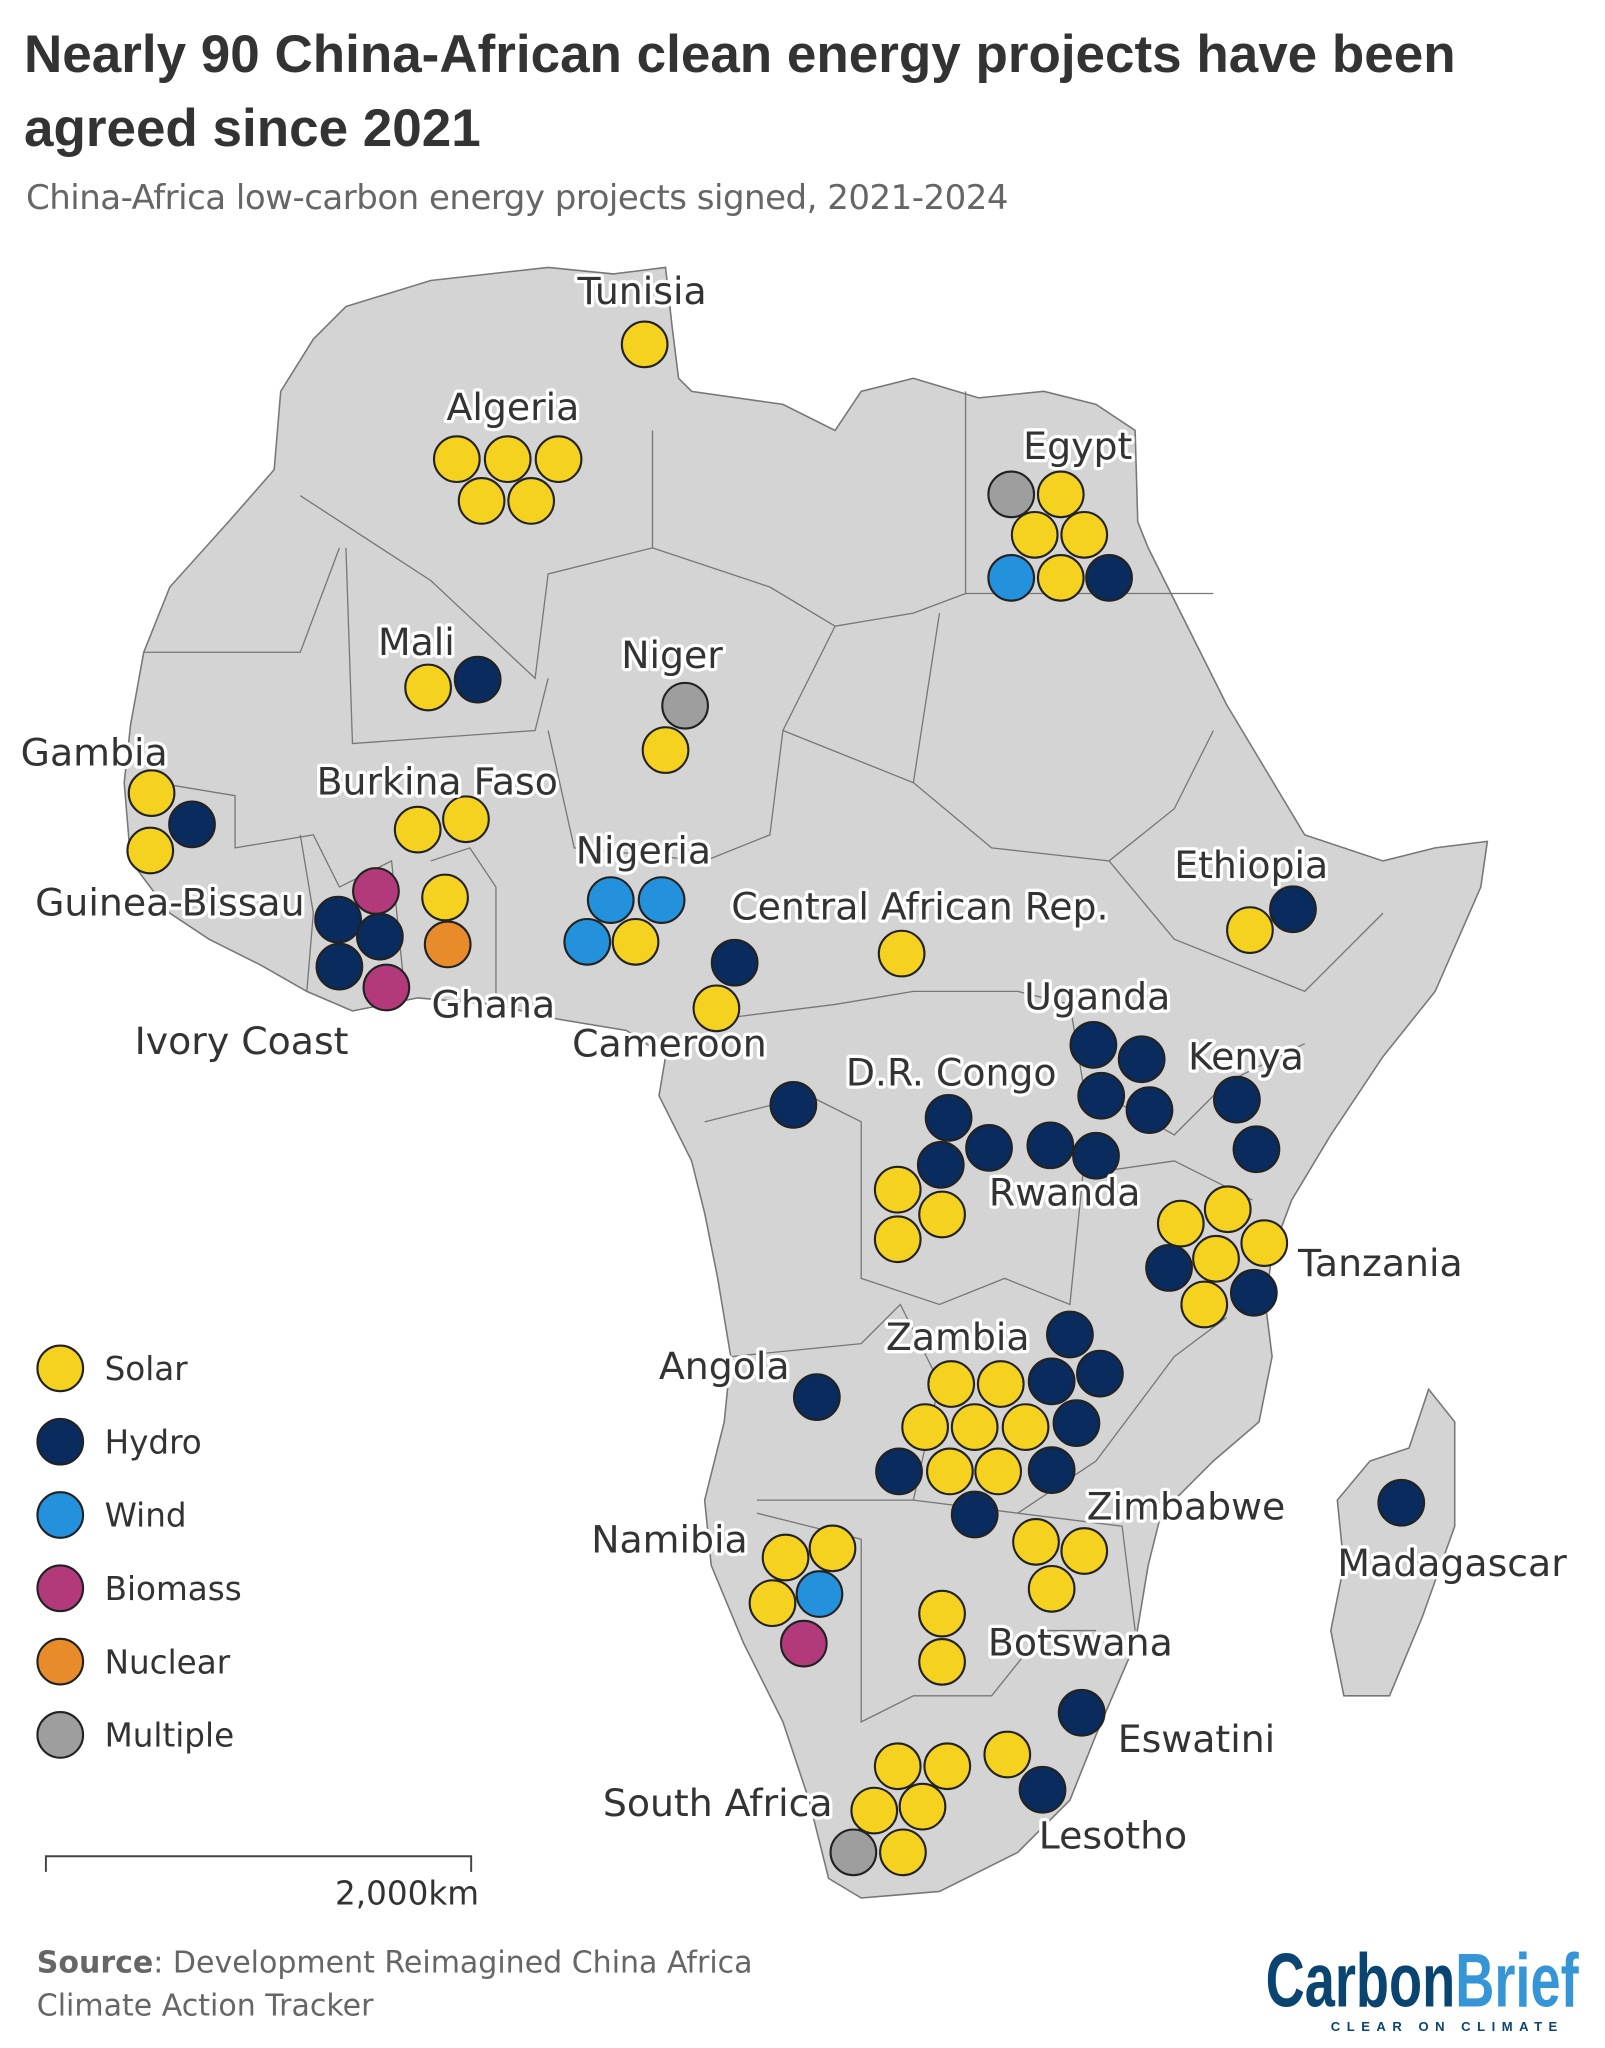 The image size is (1605, 2048). Describe the element at coordinates (147, 1369) in the screenshot. I see `legend-label-solar: Solar` at that location.